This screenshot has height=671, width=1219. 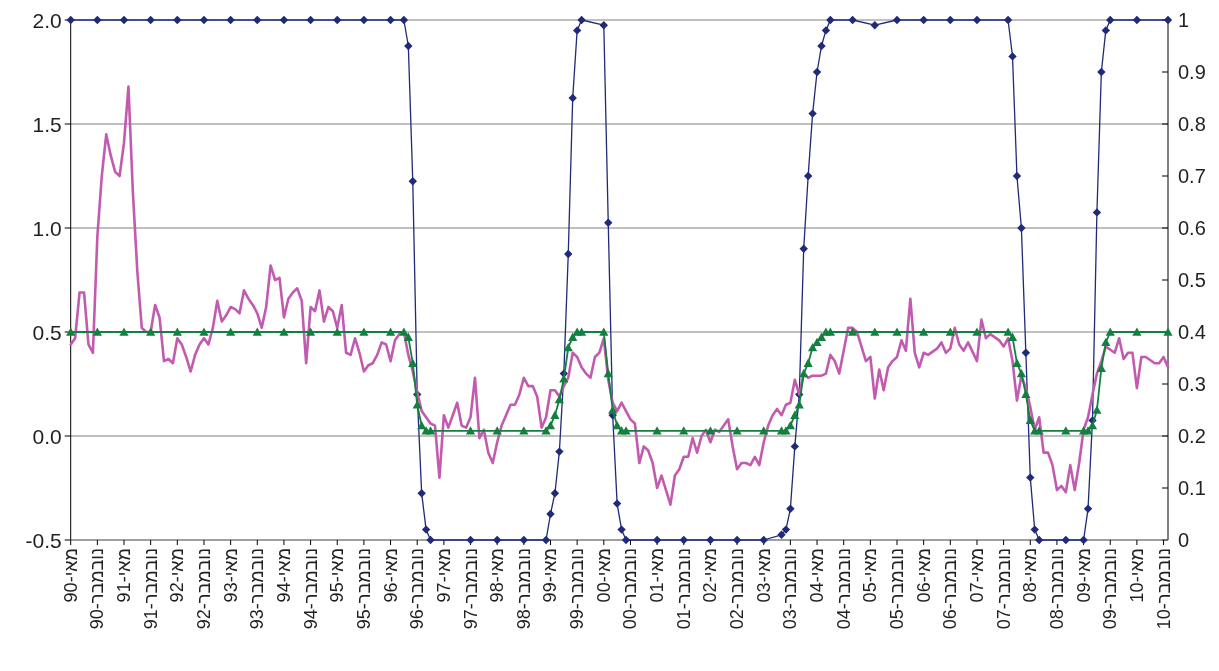 I want to click on x-tick-label: מאי-96, so click(x=390, y=575).